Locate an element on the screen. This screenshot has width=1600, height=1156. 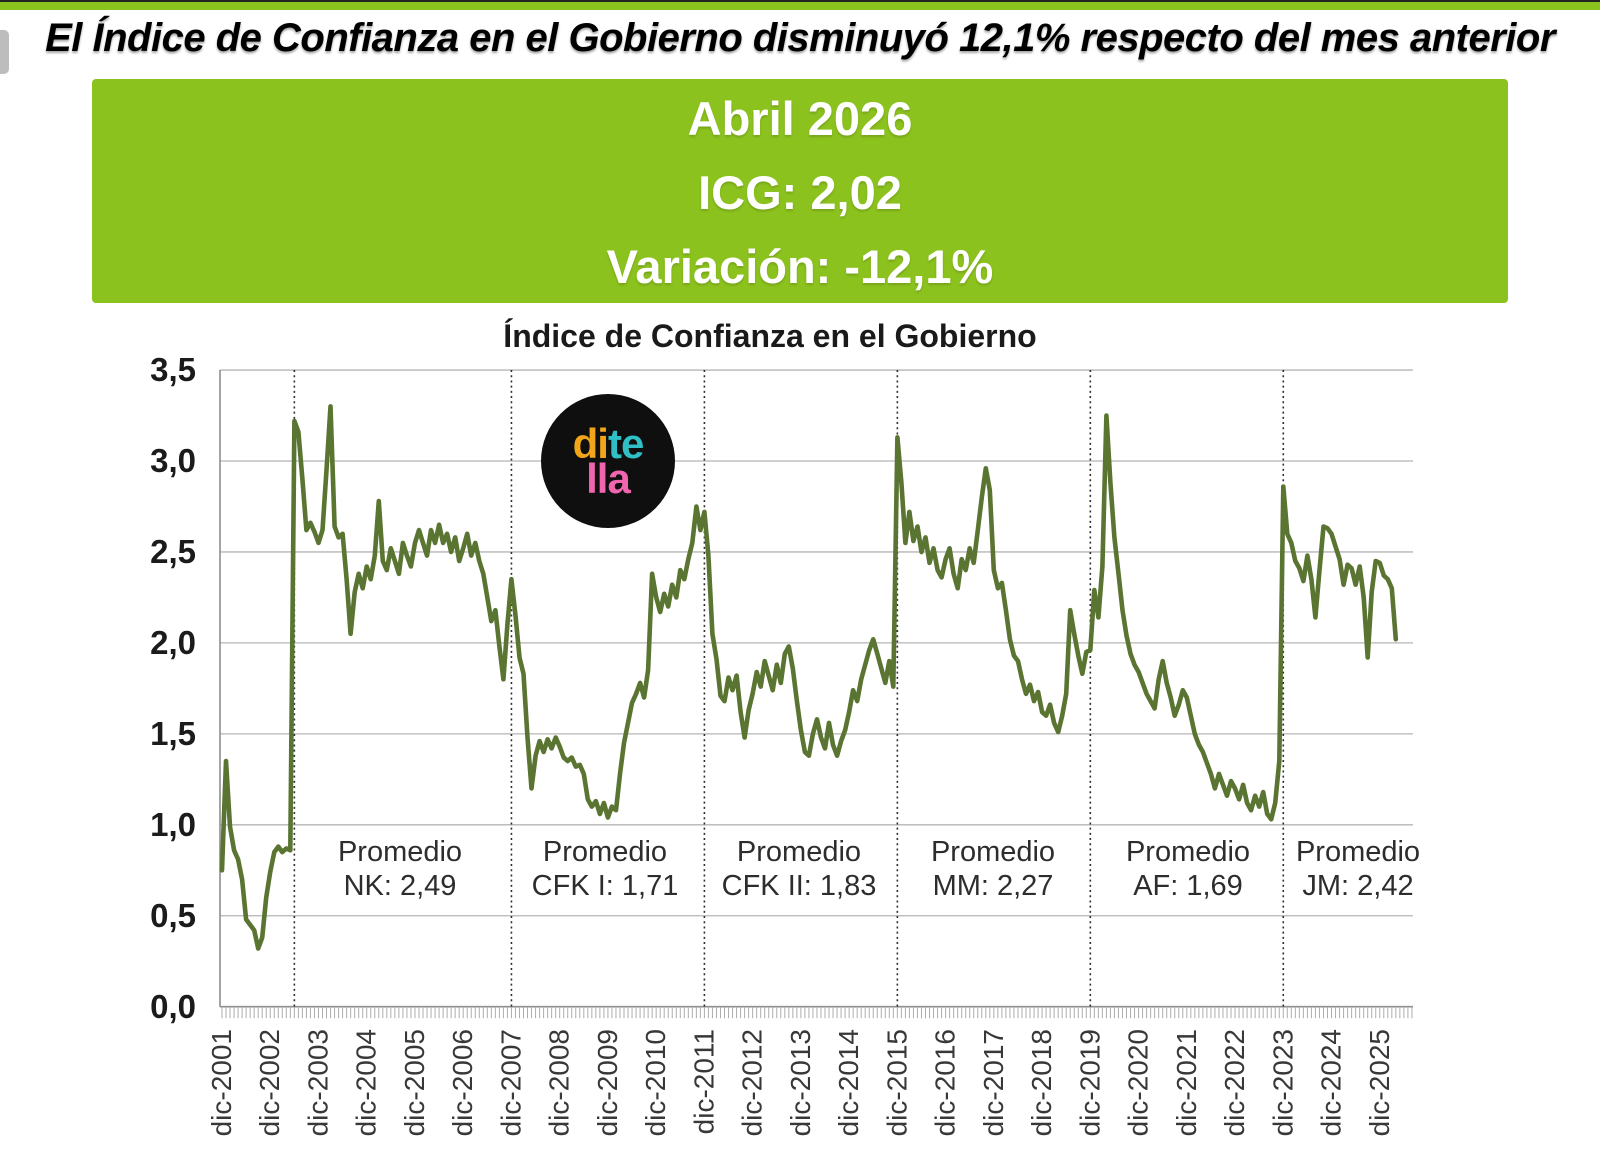
x-axis-tick-label: dic-2016 is located at coordinates (945, 1082).